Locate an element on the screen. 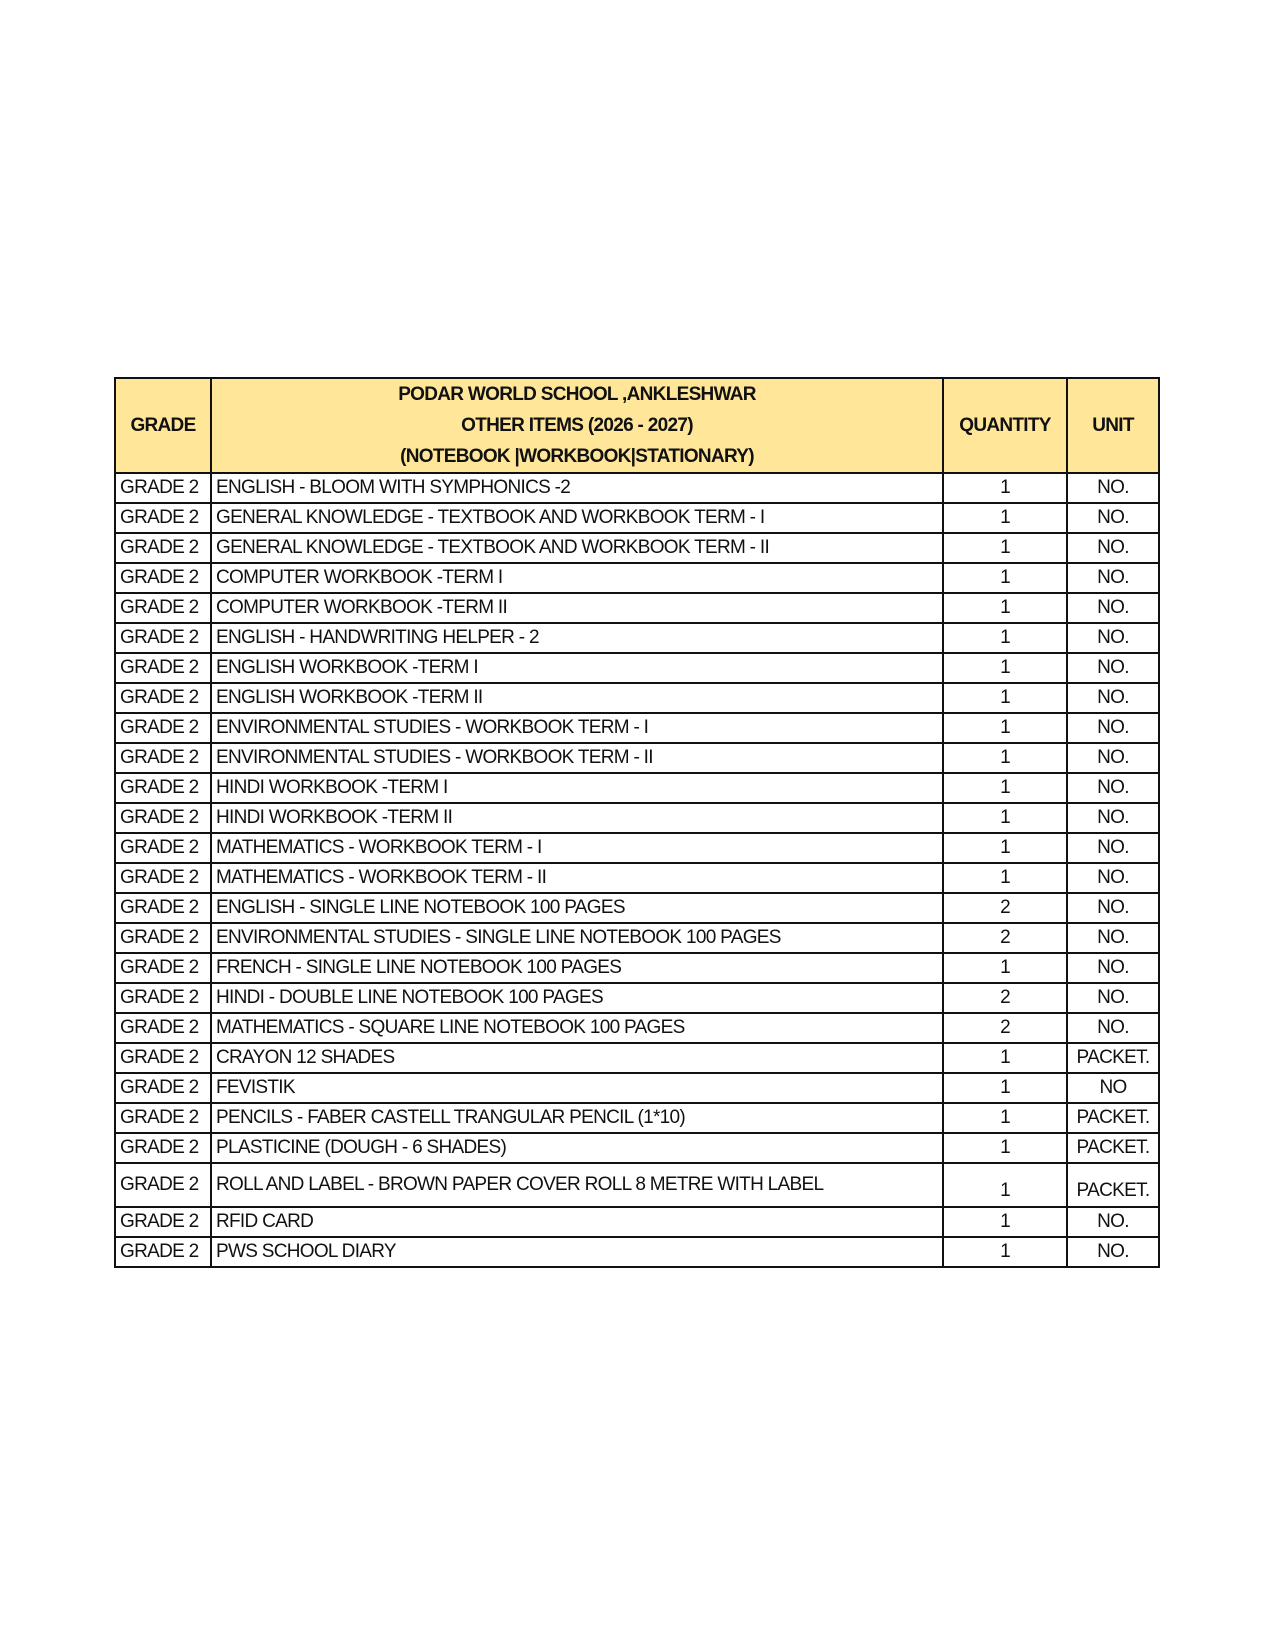 The height and width of the screenshot is (1650, 1275). item-cell: RFID CARD is located at coordinates (577, 1222).